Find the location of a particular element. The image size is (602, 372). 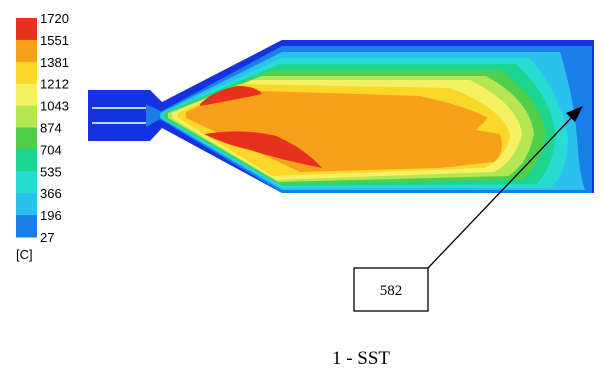

legend-level-label: 27 is located at coordinates (47, 237).